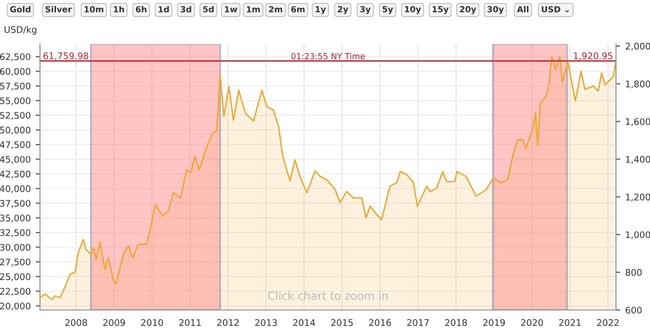 This screenshot has height=332, width=650. I want to click on text: 2m, so click(275, 9).